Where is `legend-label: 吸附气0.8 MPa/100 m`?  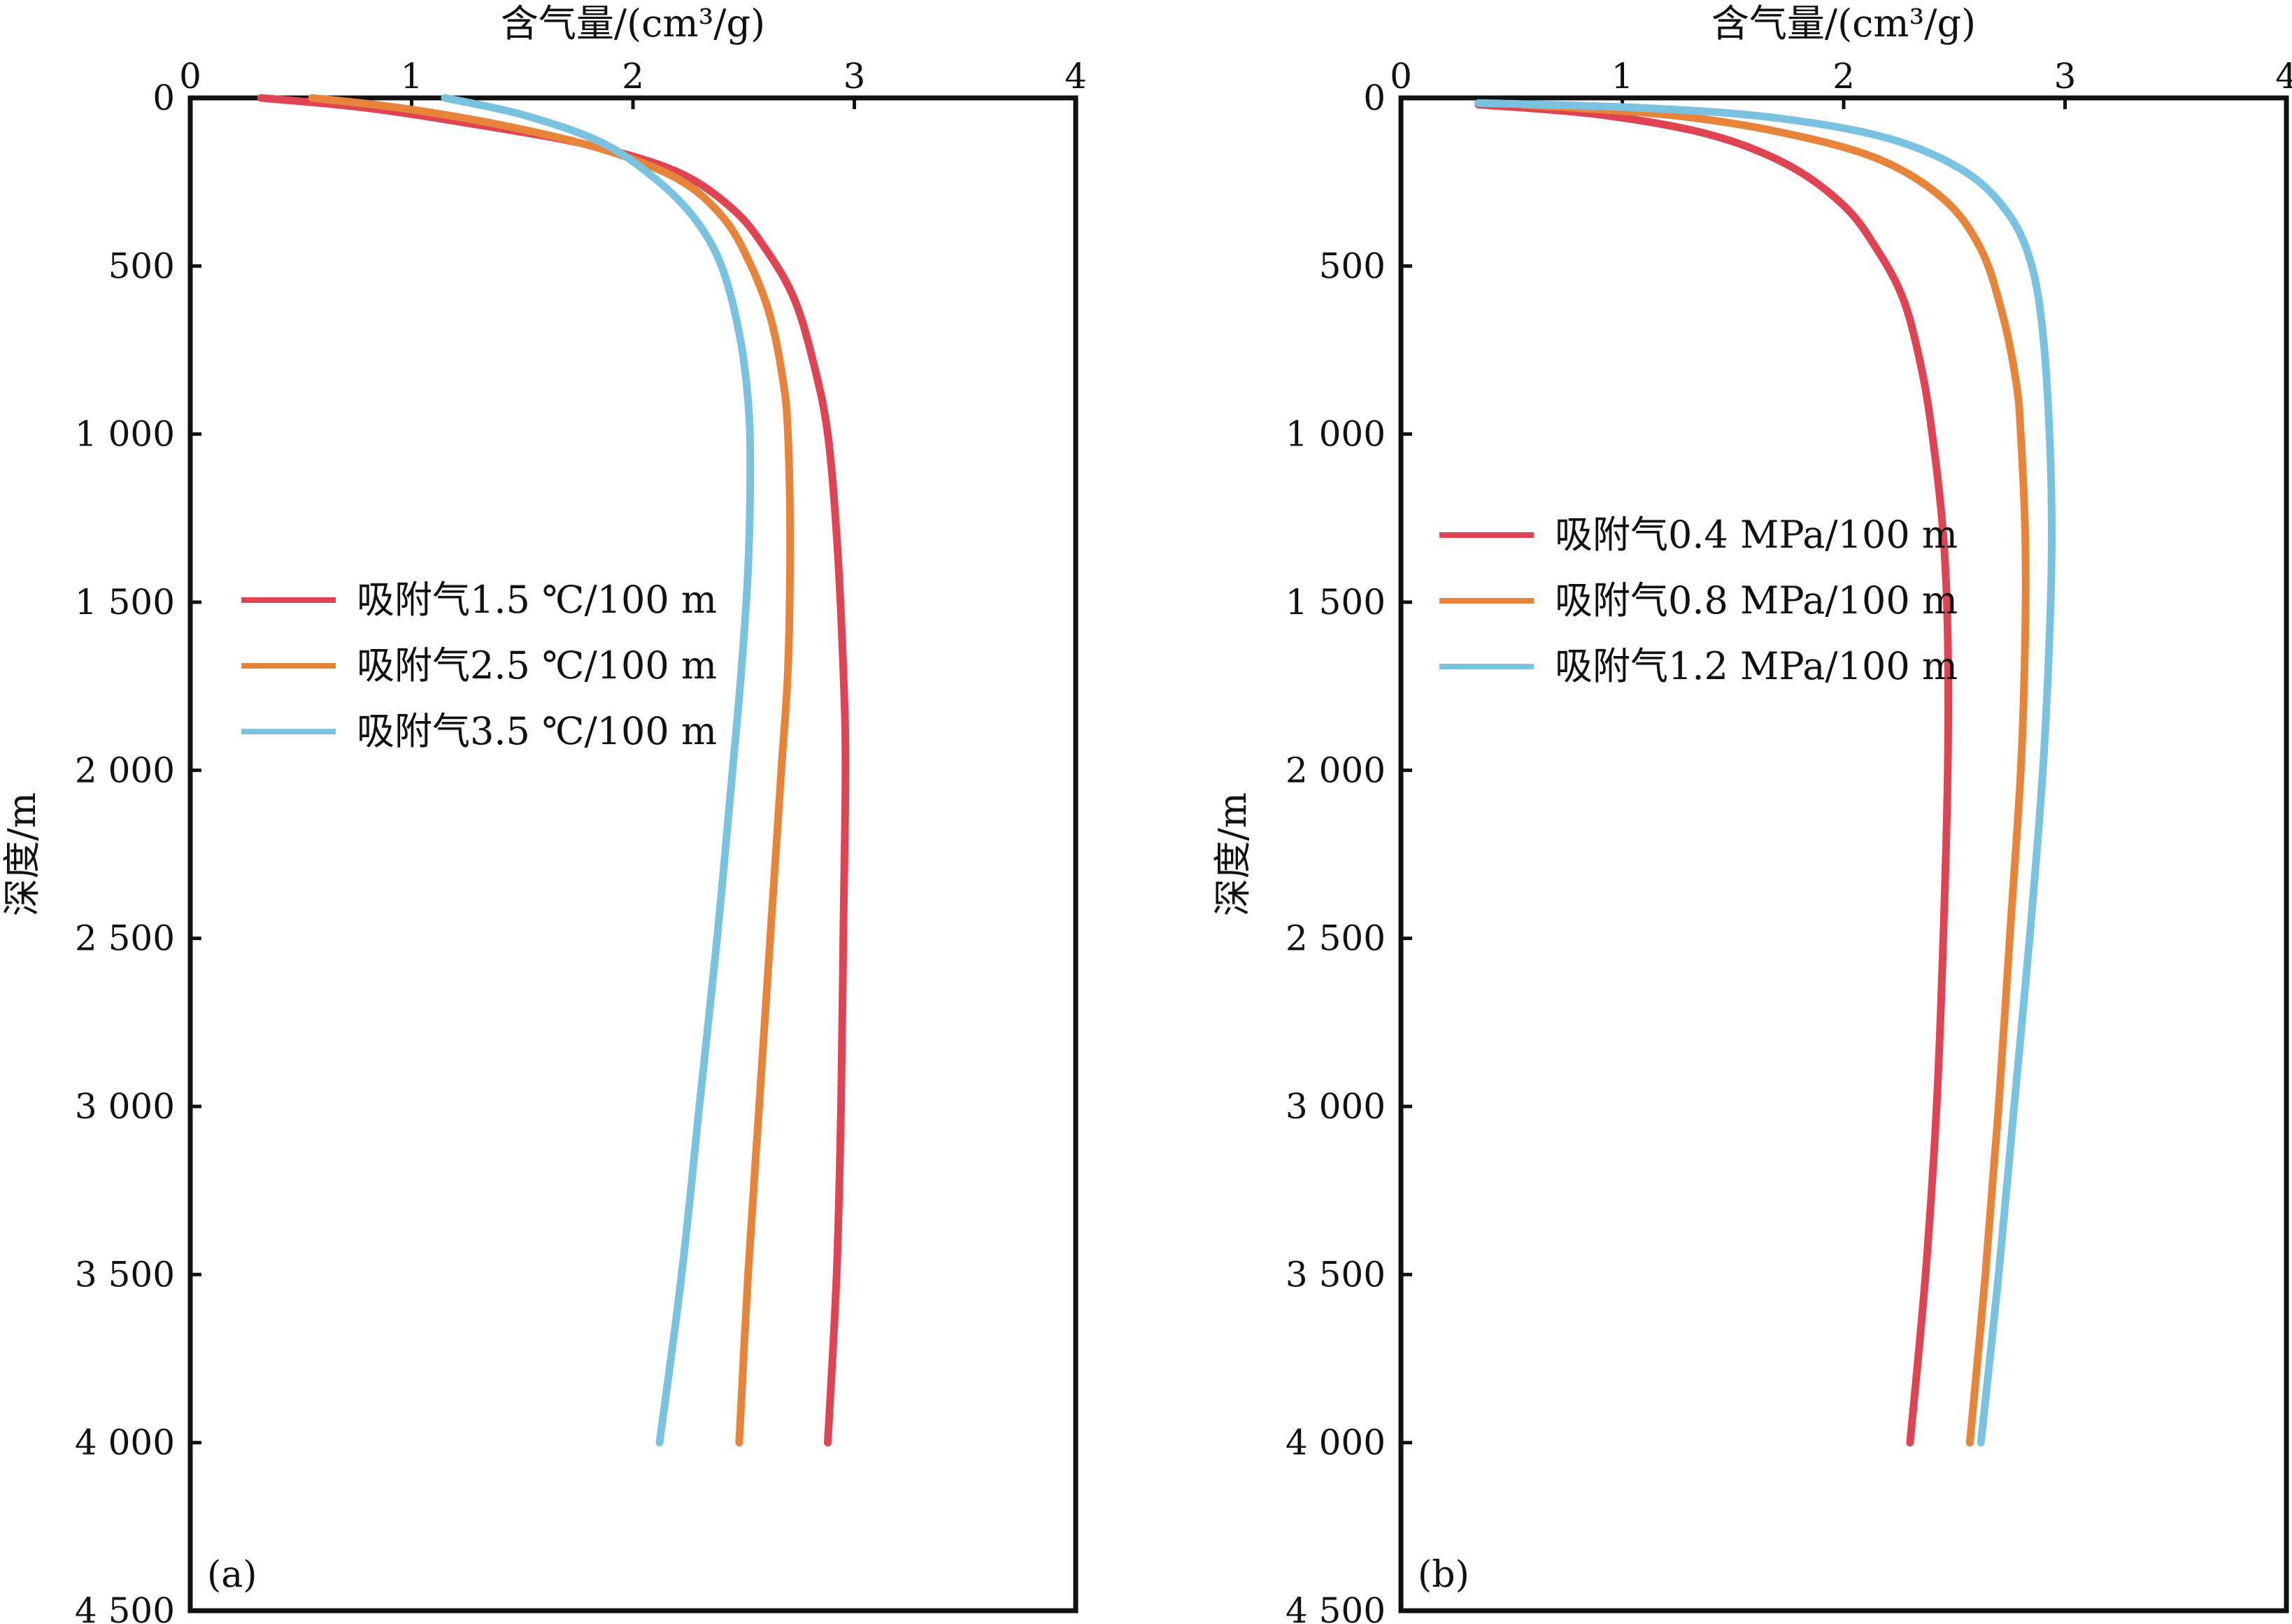
legend-label: 吸附气0.8 MPa/100 m is located at coordinates (1757, 600).